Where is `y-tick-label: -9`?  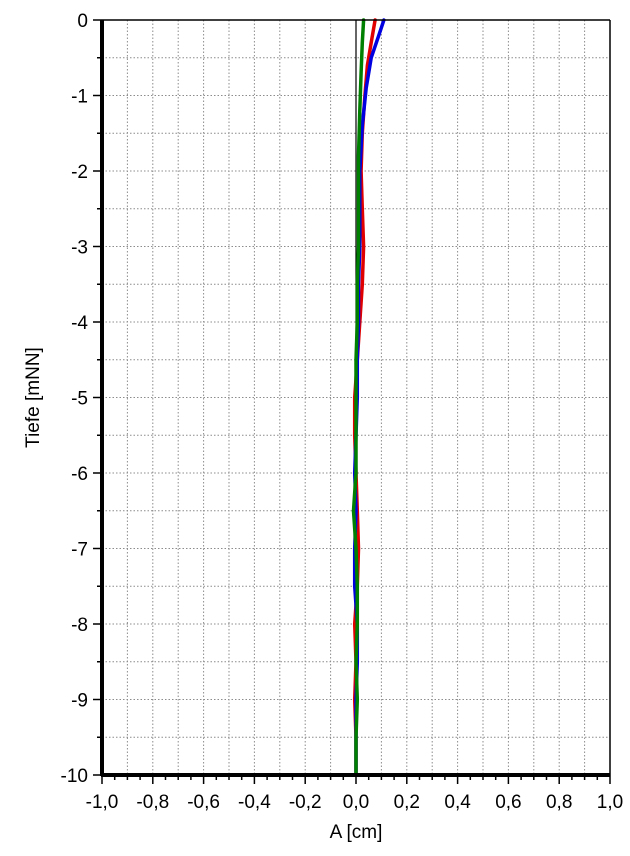 y-tick-label: -9 is located at coordinates (79, 701).